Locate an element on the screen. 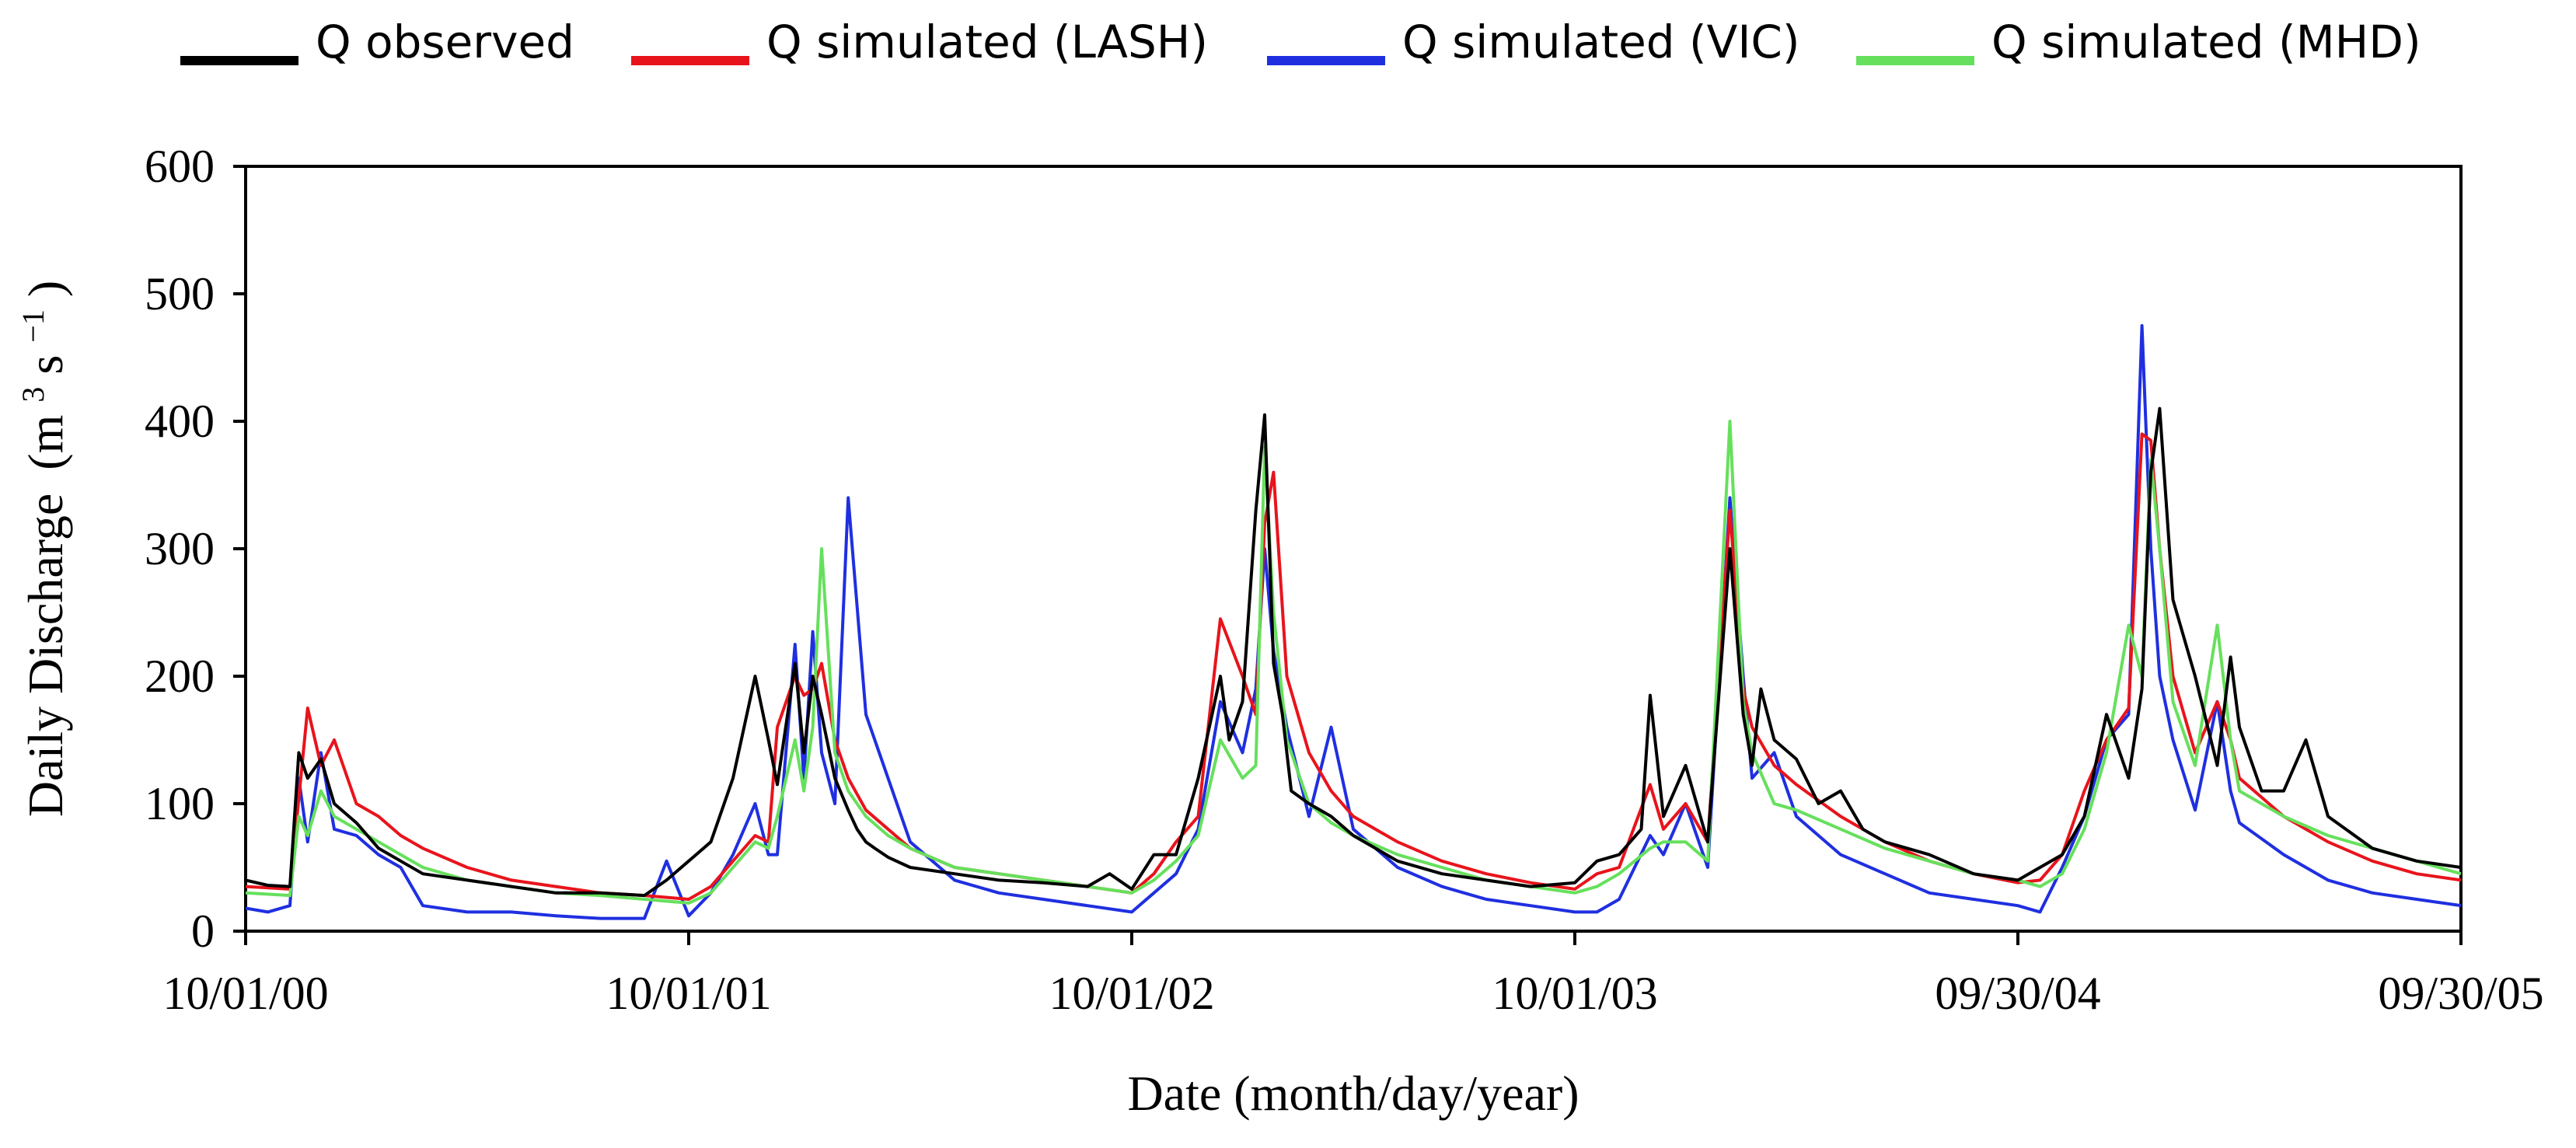 The width and height of the screenshot is (2576, 1148). y-axis-title: Daily Discharge (m 3 s −1 ) is located at coordinates (36, 549).